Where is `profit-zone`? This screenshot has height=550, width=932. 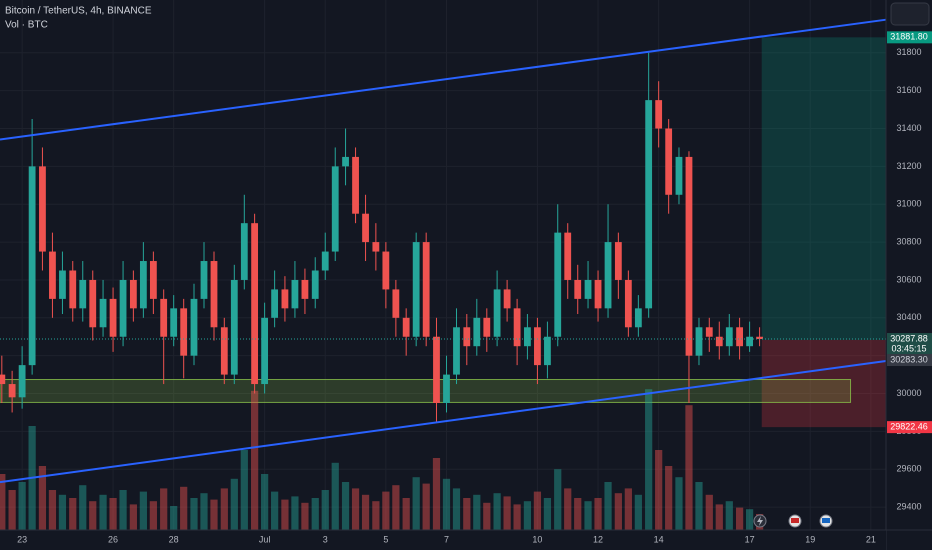
profit-zone is located at coordinates (823, 188).